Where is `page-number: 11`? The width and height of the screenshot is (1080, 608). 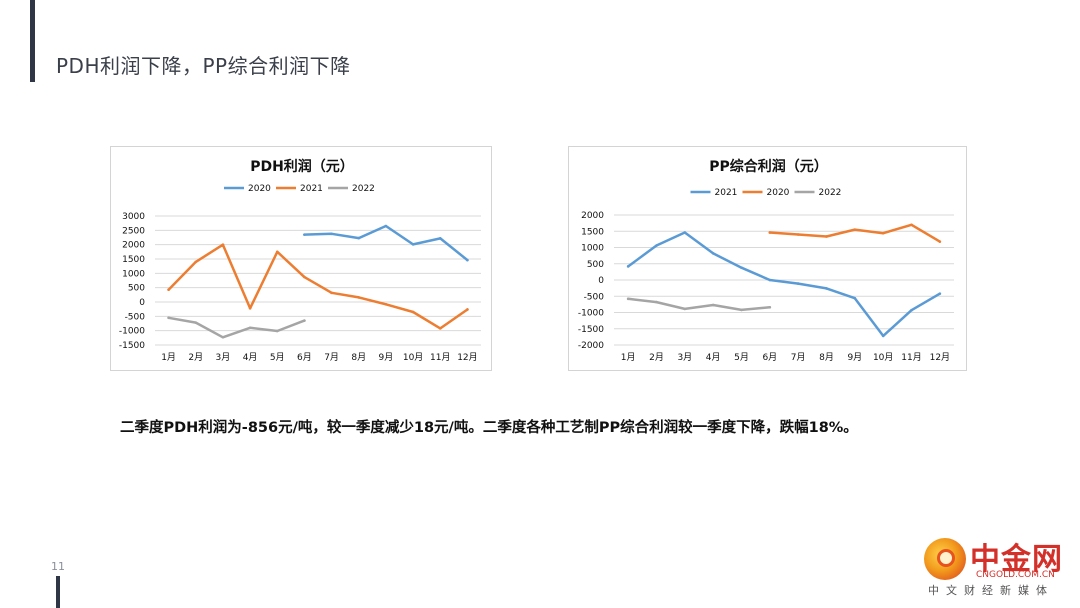
page-number: 11 is located at coordinates (58, 566).